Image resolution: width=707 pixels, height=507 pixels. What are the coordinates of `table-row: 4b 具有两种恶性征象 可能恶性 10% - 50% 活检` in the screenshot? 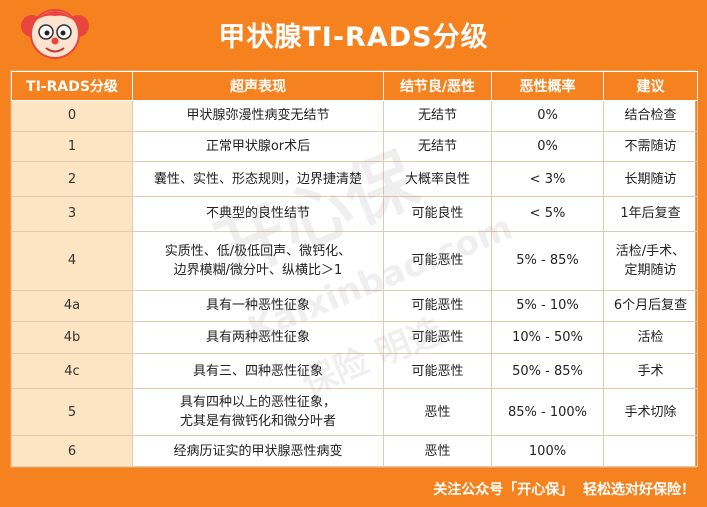 It's located at (354, 337).